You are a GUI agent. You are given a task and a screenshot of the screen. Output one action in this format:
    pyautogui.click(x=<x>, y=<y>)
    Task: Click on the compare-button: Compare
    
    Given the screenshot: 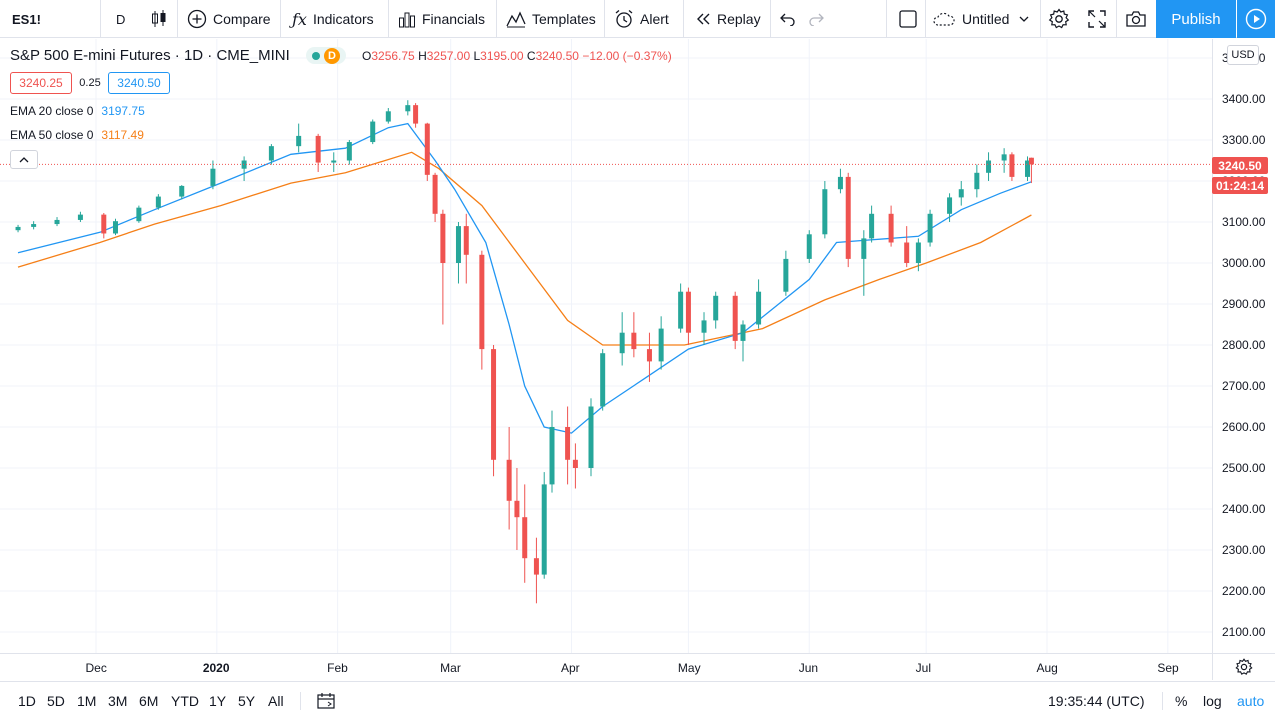 What is the action you would take?
    pyautogui.click(x=229, y=19)
    